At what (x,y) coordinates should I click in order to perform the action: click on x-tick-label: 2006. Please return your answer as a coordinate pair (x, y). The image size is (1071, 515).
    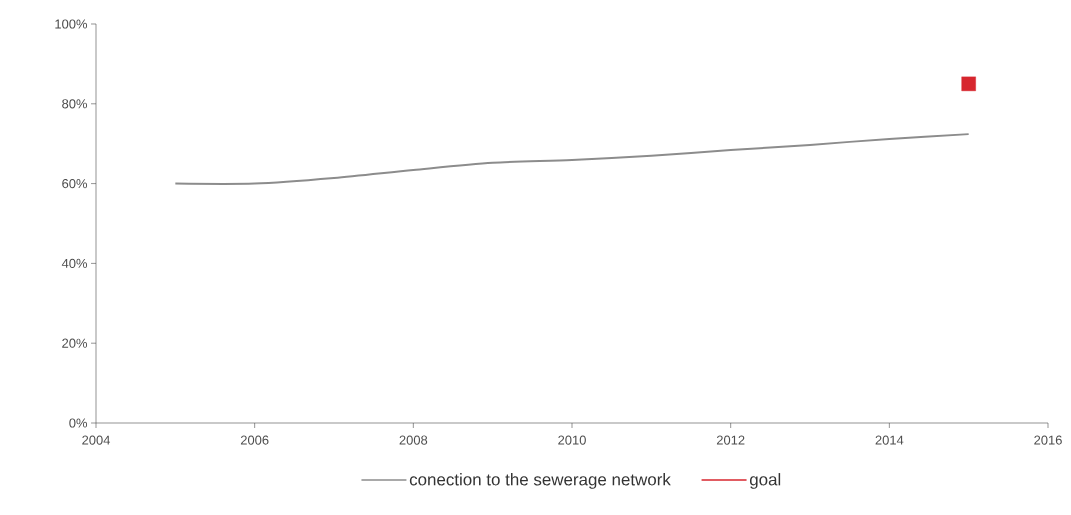
    Looking at the image, I should click on (254, 440).